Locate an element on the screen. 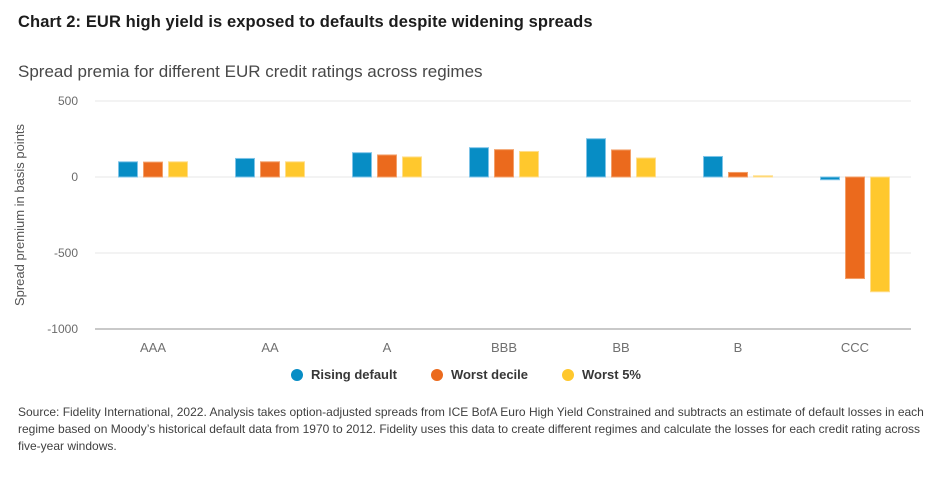 This screenshot has width=939, height=477. x-category-label: AA is located at coordinates (270, 347).